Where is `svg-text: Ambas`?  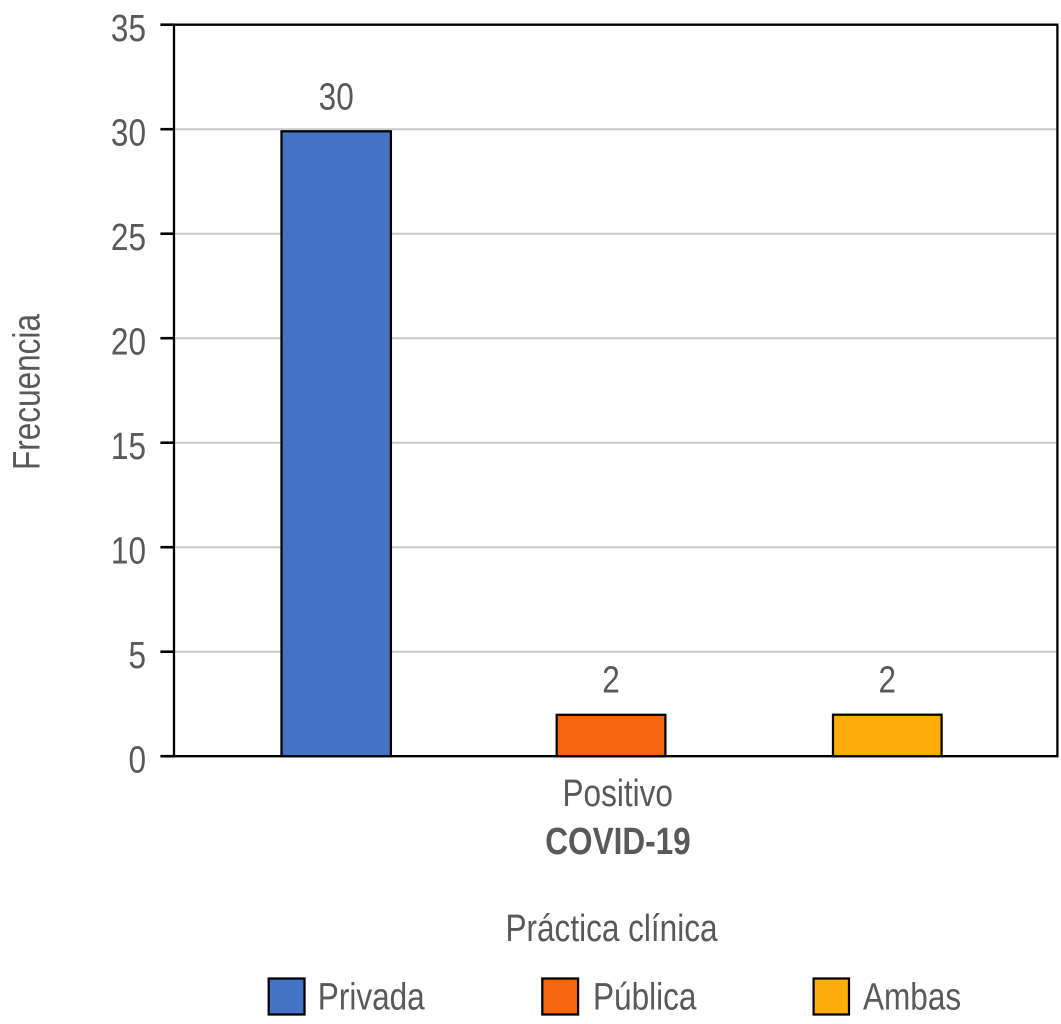
svg-text: Ambas is located at coordinates (912, 997).